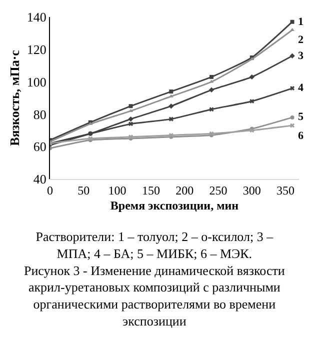 This screenshot has height=349, width=327. I want to click on y-tick-label: 60, so click(39, 146).